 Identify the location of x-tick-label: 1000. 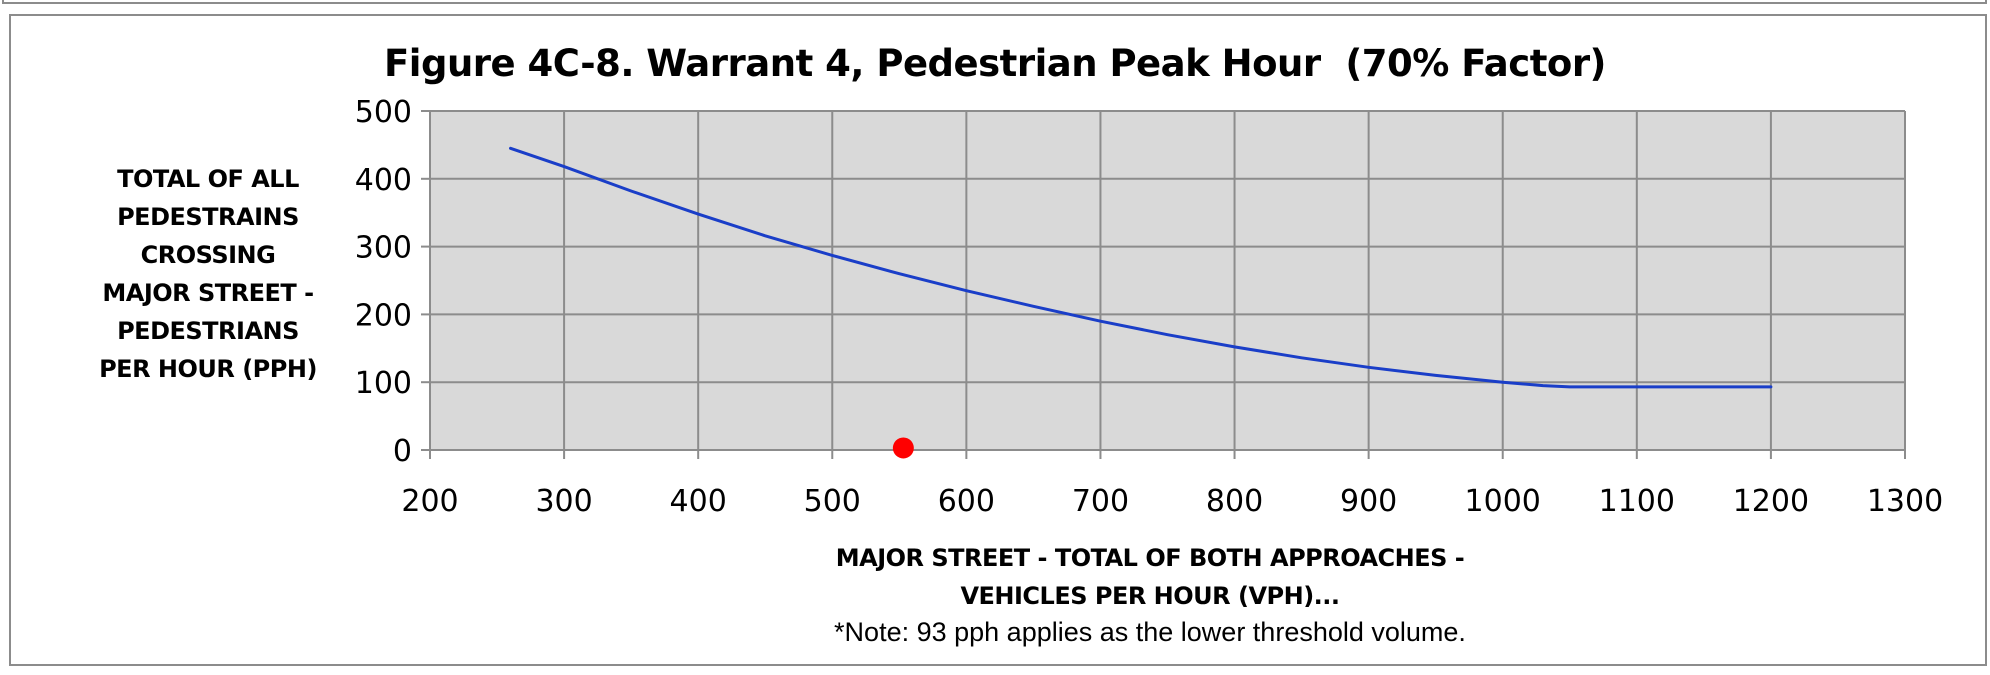
(1503, 501).